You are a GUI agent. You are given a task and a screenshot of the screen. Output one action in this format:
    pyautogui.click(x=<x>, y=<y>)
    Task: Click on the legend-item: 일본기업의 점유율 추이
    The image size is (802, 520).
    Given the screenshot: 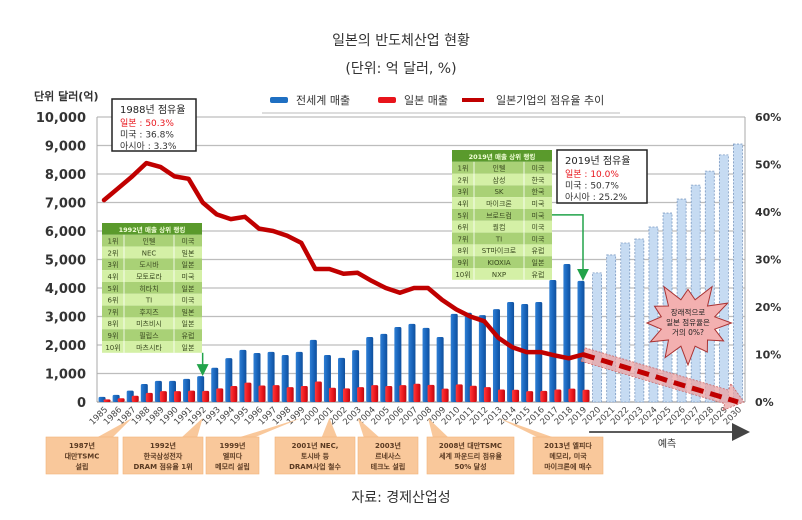 What is the action you would take?
    pyautogui.click(x=533, y=100)
    